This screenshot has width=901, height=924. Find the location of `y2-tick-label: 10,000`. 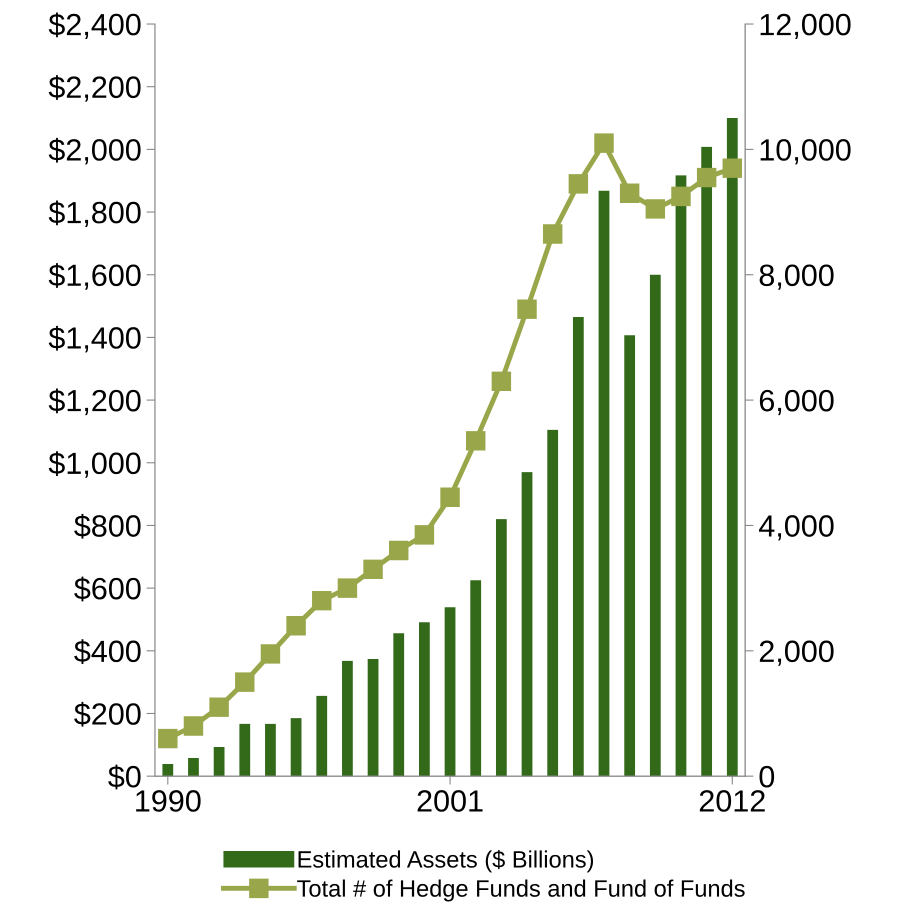

y2-tick-label: 10,000 is located at coordinates (805, 151).